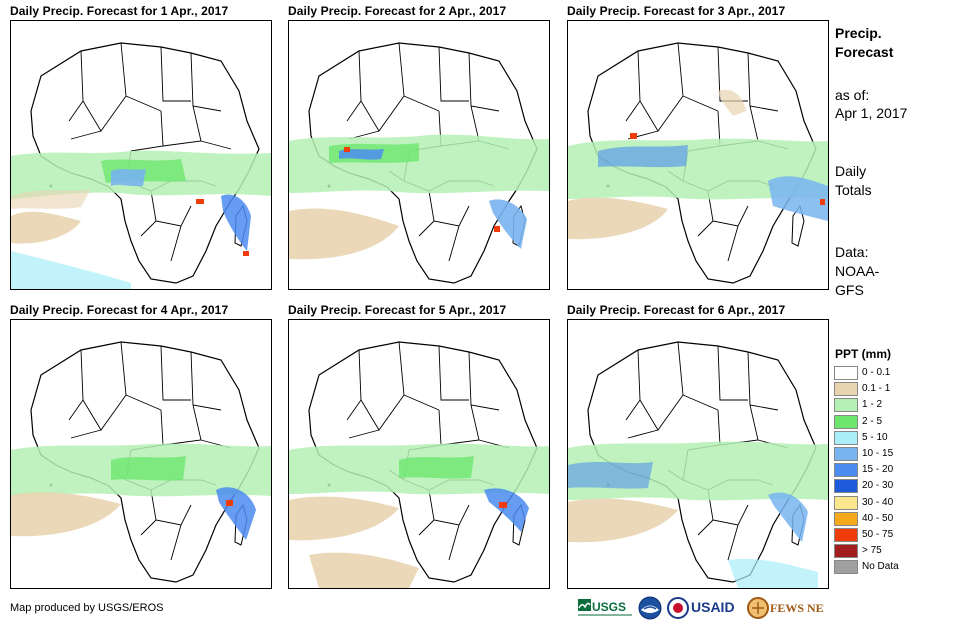  What do you see at coordinates (878, 486) in the screenshot?
I see `legend-label: 20 - 30` at bounding box center [878, 486].